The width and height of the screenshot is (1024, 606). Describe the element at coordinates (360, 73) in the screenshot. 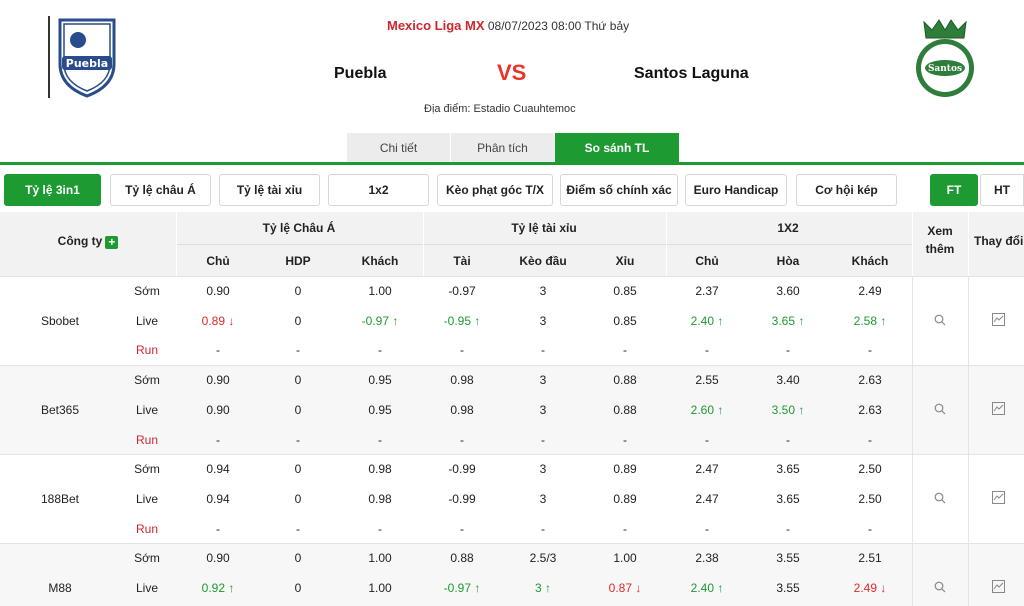

I see `home-team: Puebla` at that location.